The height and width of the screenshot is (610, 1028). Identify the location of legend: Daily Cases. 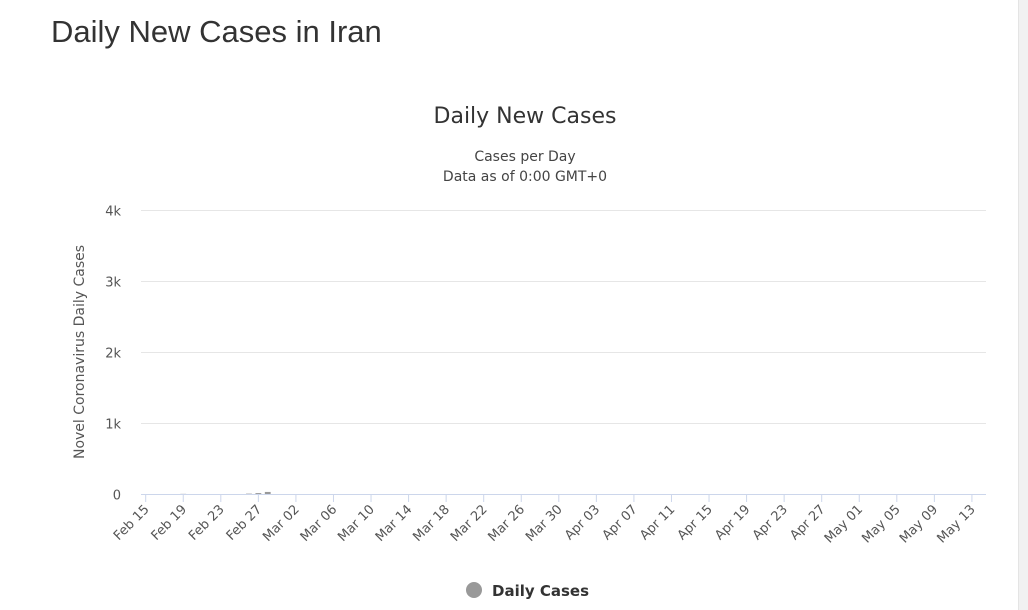
(527, 591).